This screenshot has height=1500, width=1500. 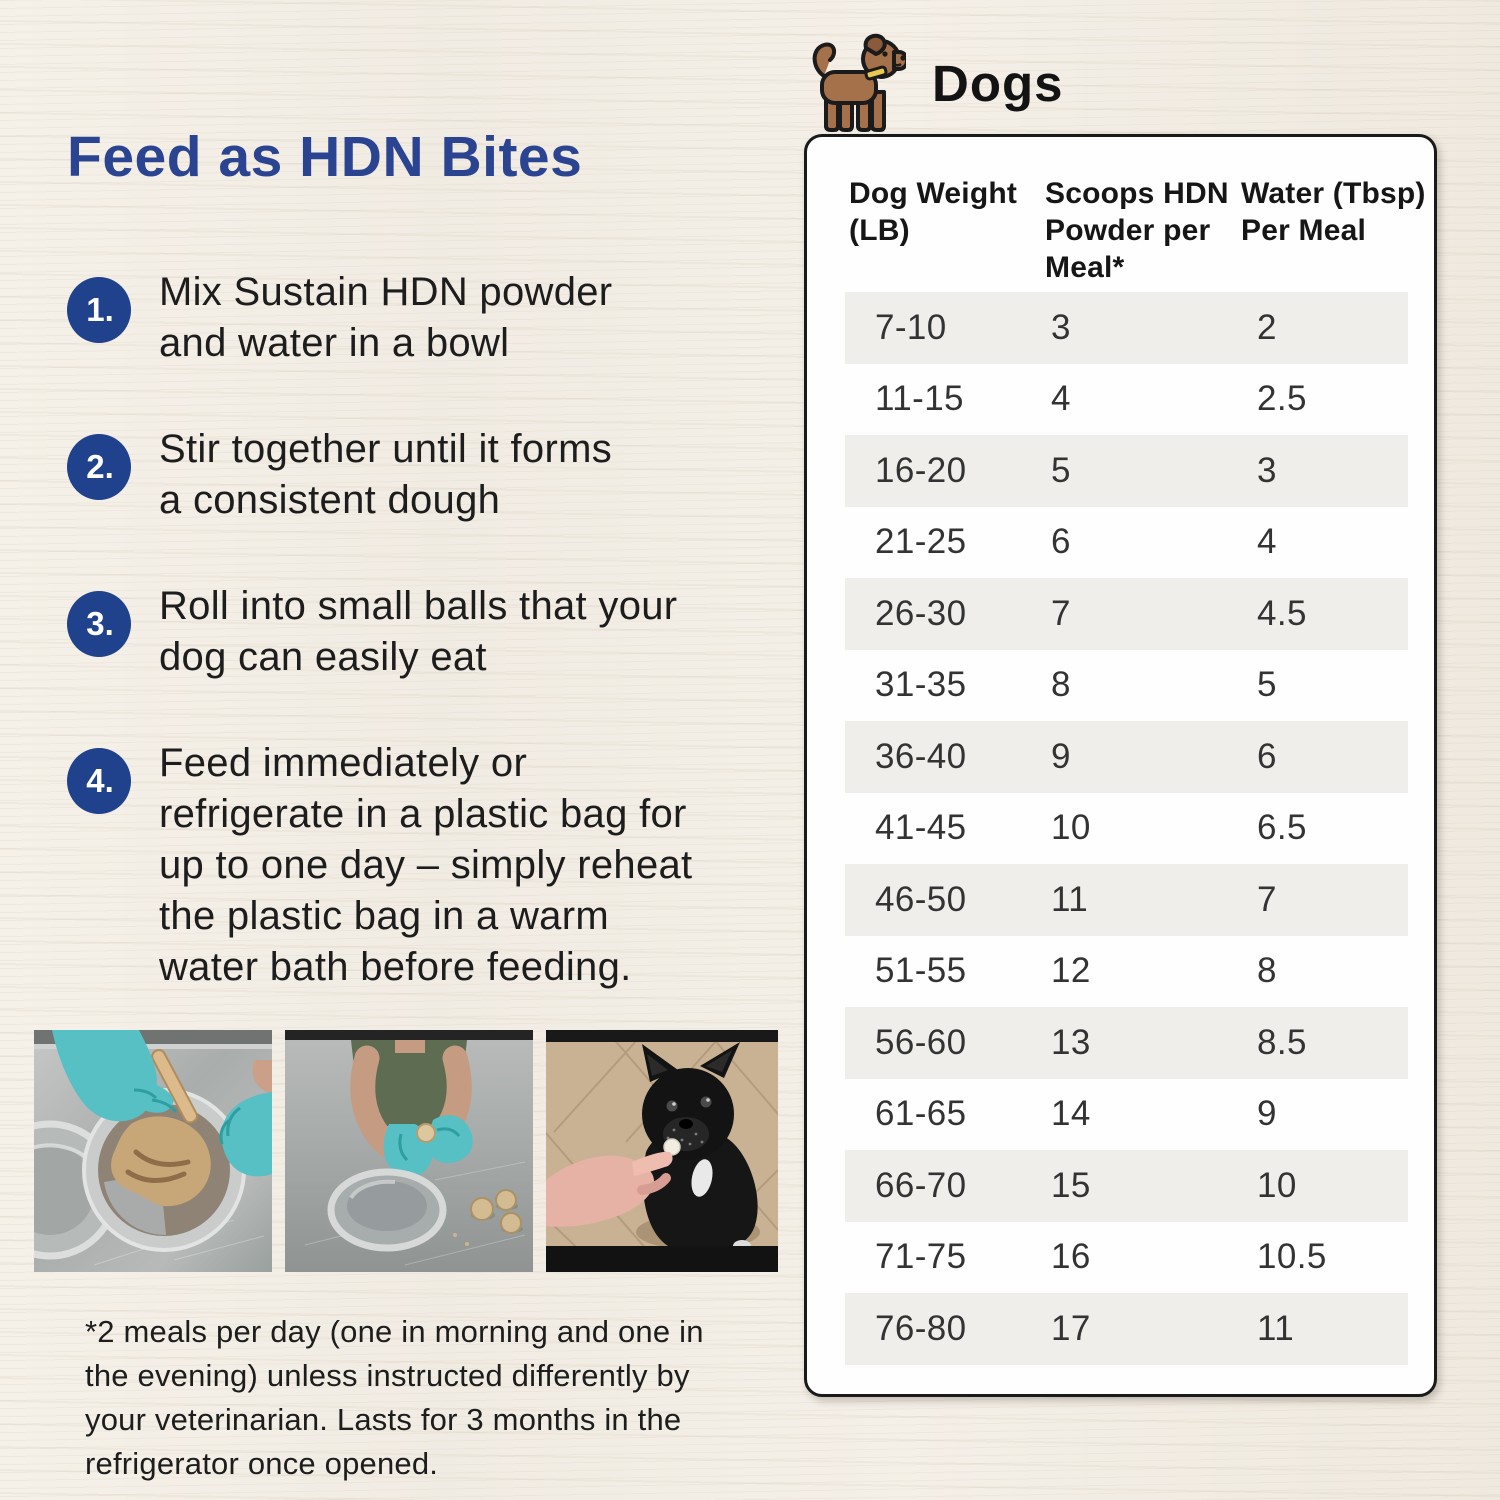 What do you see at coordinates (921, 971) in the screenshot?
I see `table-cell: 51-55` at bounding box center [921, 971].